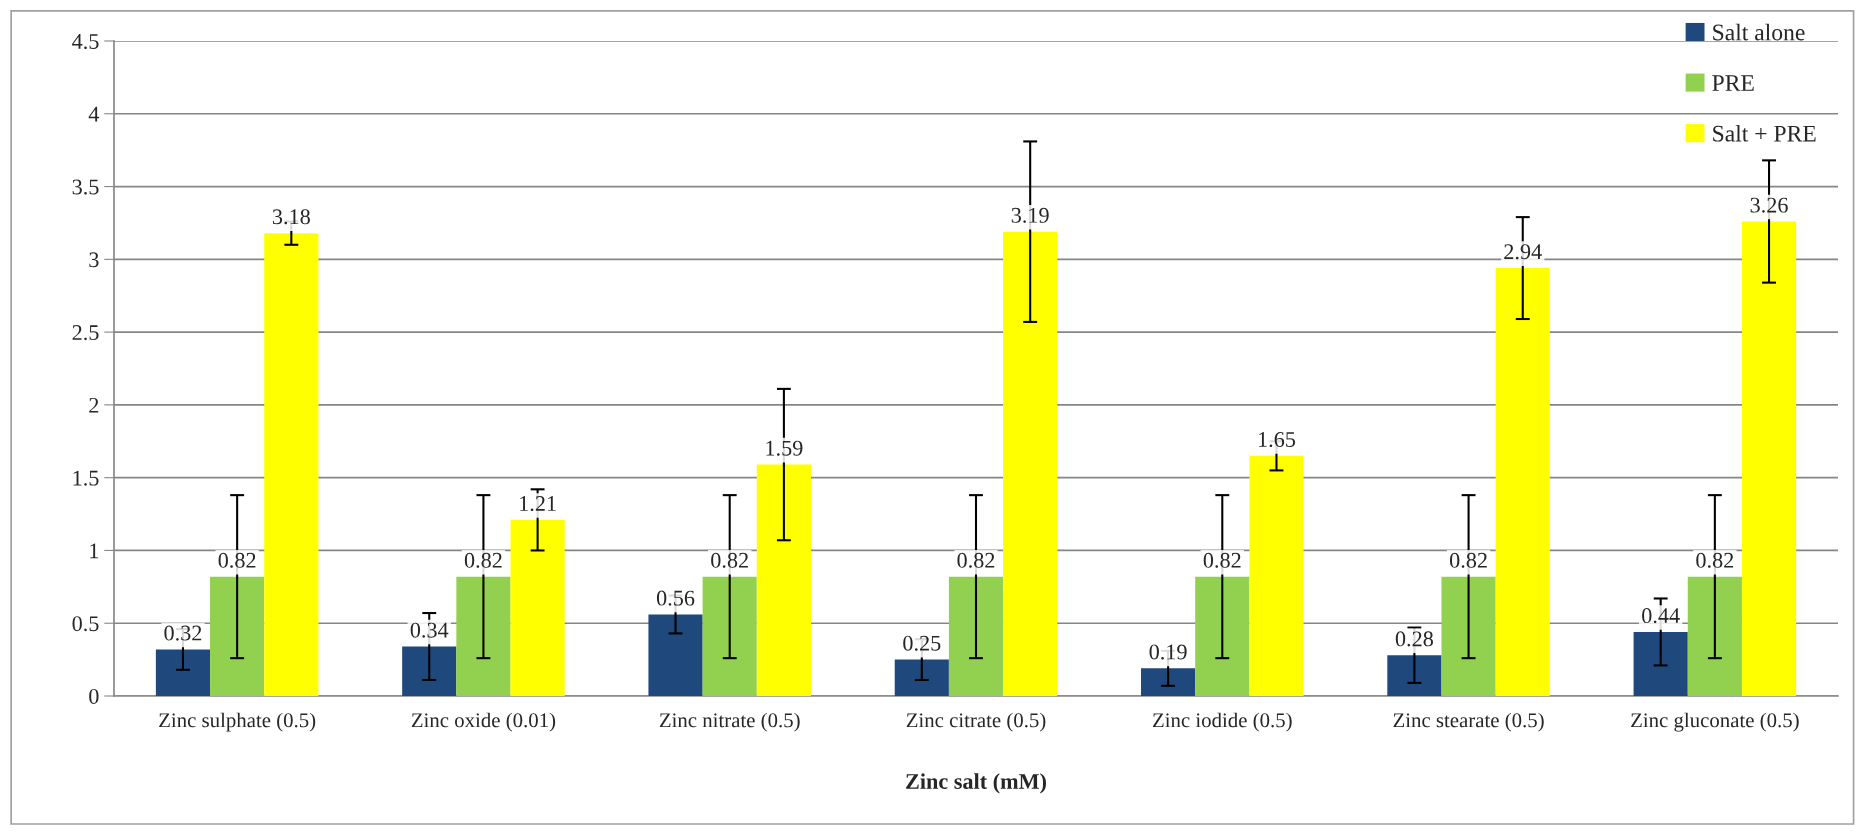 This screenshot has width=1861, height=834. I want to click on y-tick-label: 0.5, so click(85, 624).